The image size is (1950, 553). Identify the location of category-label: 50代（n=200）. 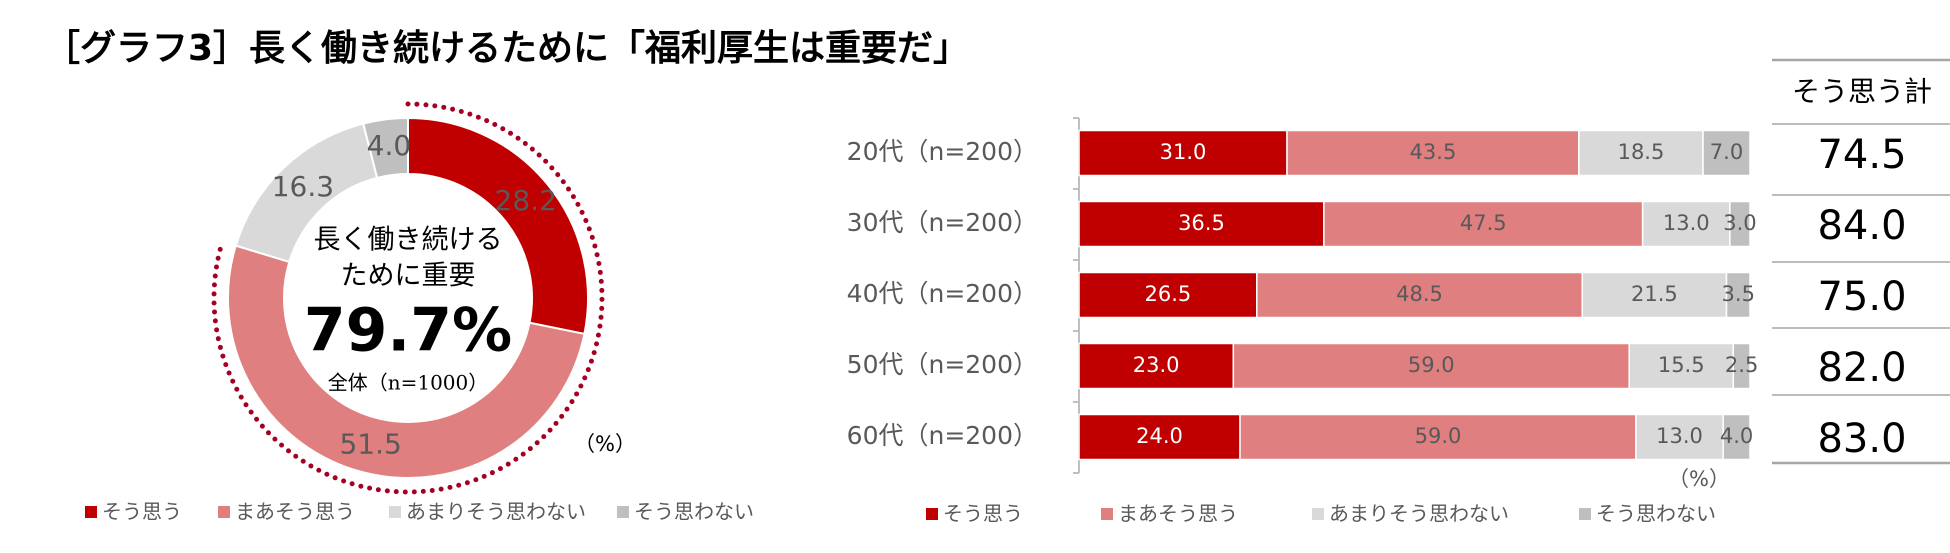
(942, 364).